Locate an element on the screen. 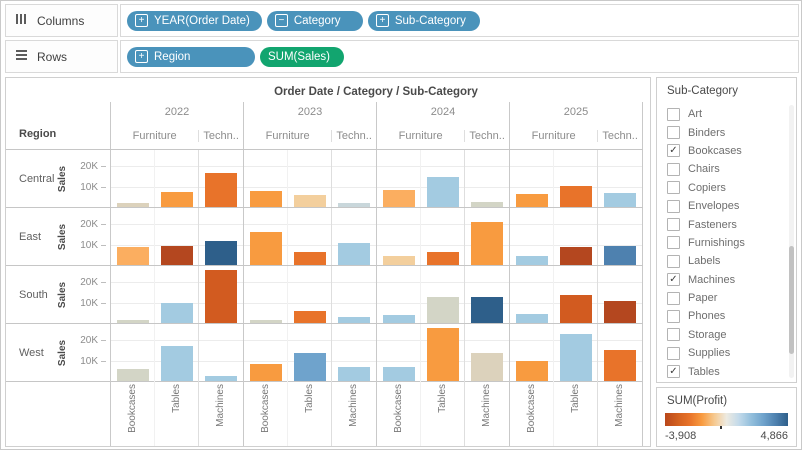 The image size is (802, 450). filter-item-tables: ✓ Tables is located at coordinates (723, 370).